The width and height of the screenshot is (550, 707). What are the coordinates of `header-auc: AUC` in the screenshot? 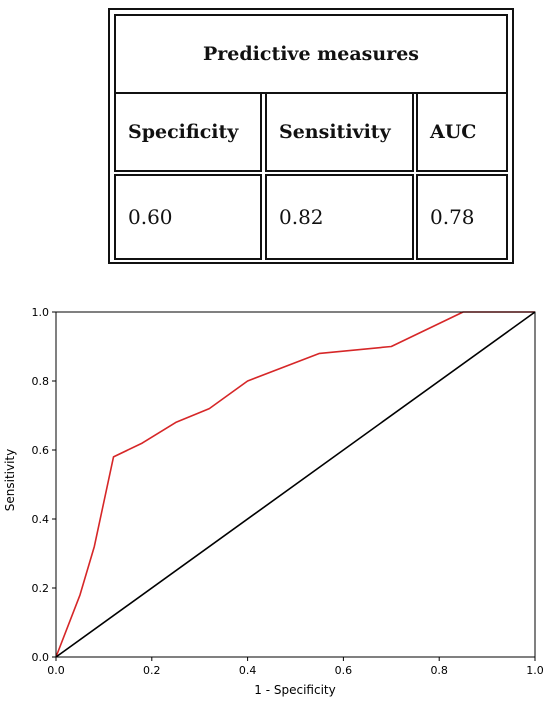 It's located at (462, 132).